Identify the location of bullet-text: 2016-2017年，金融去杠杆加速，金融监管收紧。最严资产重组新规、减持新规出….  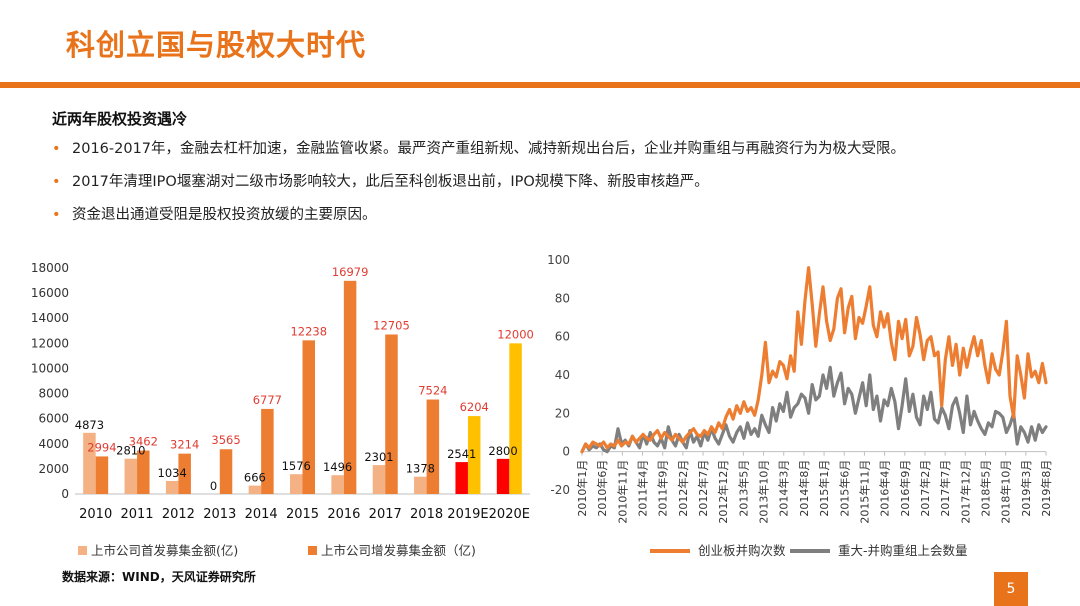
(489, 149).